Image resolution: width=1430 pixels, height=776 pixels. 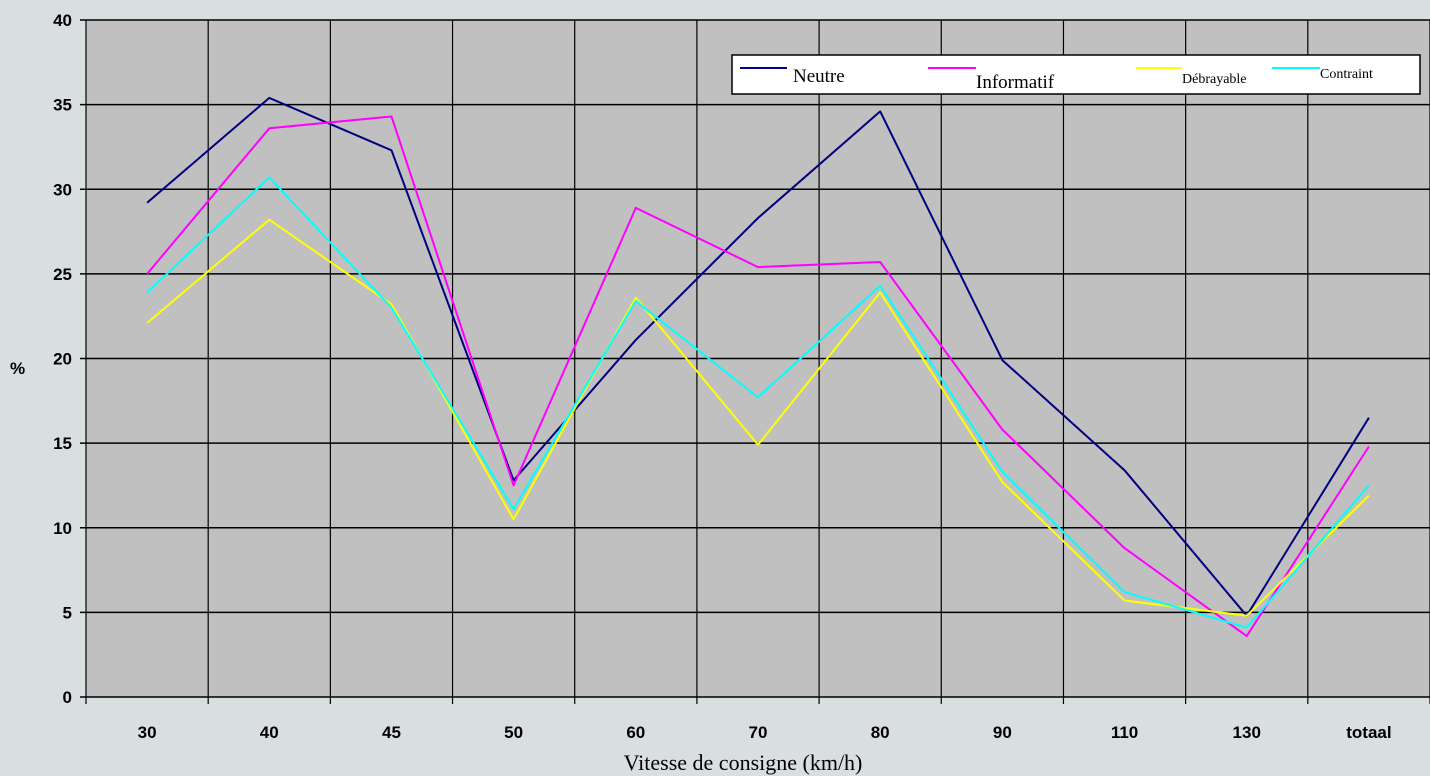 What do you see at coordinates (62, 528) in the screenshot?
I see `y-tick-label: 10` at bounding box center [62, 528].